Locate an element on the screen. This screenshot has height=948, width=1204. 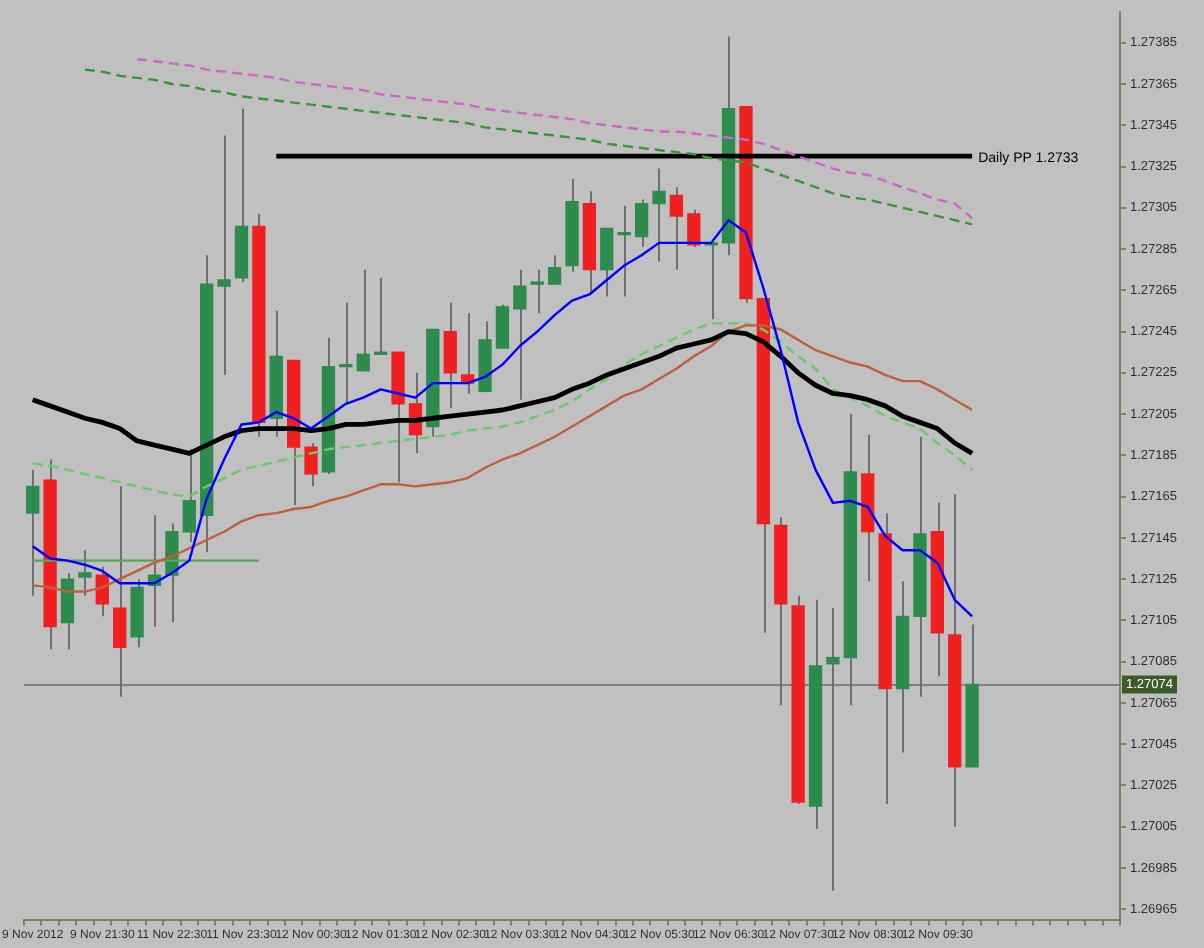
line-series is located at coordinates (502, 410).